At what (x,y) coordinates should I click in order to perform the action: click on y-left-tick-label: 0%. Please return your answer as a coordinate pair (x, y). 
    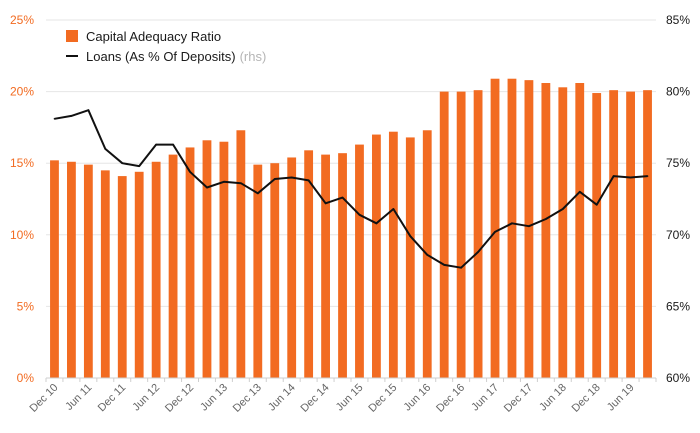
    Looking at the image, I should click on (26, 378).